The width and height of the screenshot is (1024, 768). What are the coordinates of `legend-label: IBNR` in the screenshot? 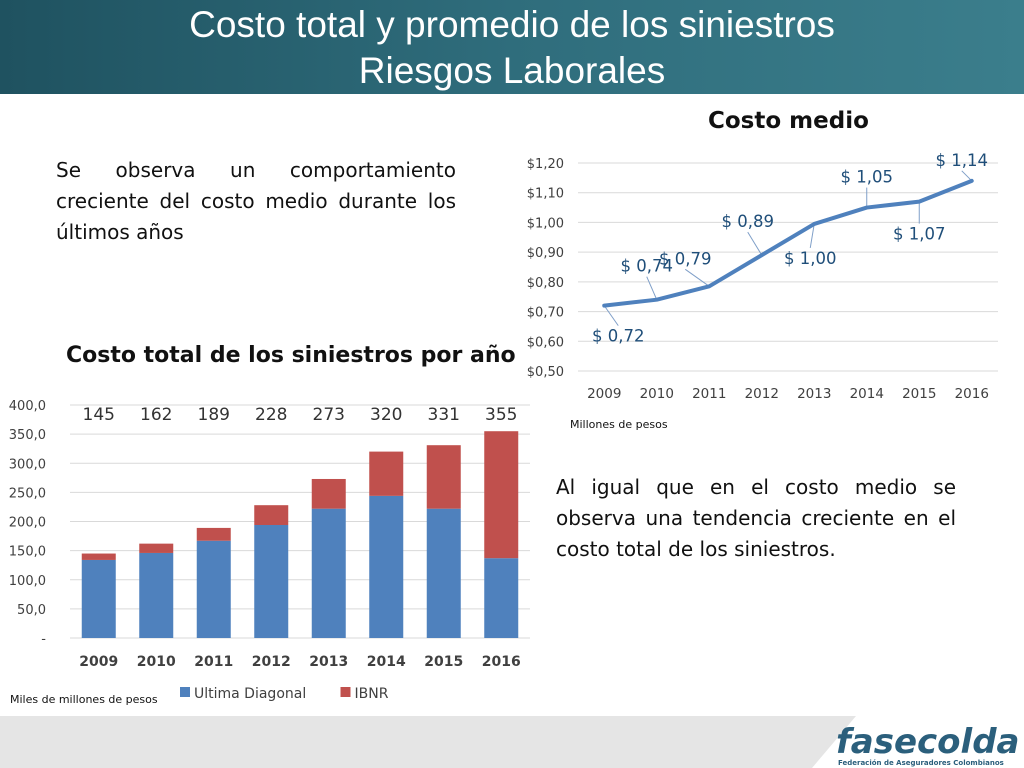 It's located at (372, 694).